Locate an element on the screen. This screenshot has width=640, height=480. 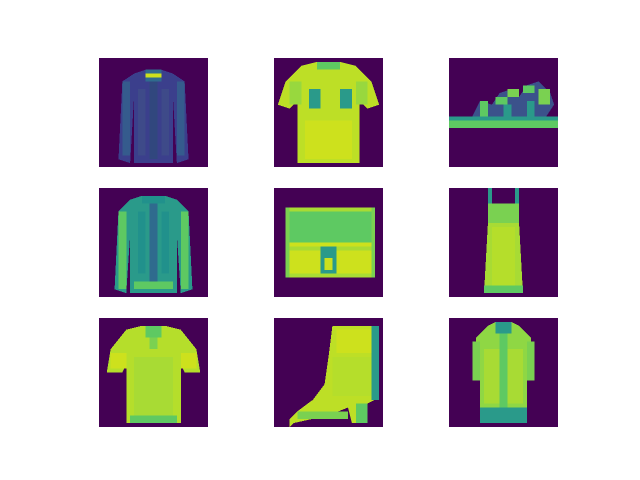
bag-image is located at coordinates (328, 242).